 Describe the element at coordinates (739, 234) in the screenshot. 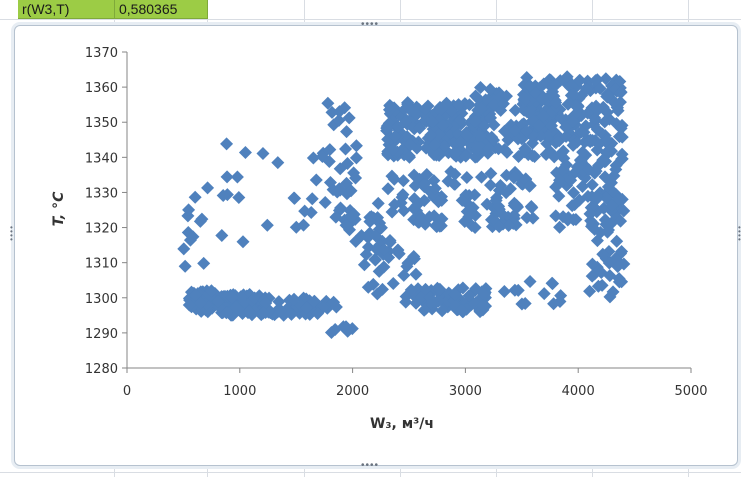

I see `resize-handle-right: ••••` at that location.